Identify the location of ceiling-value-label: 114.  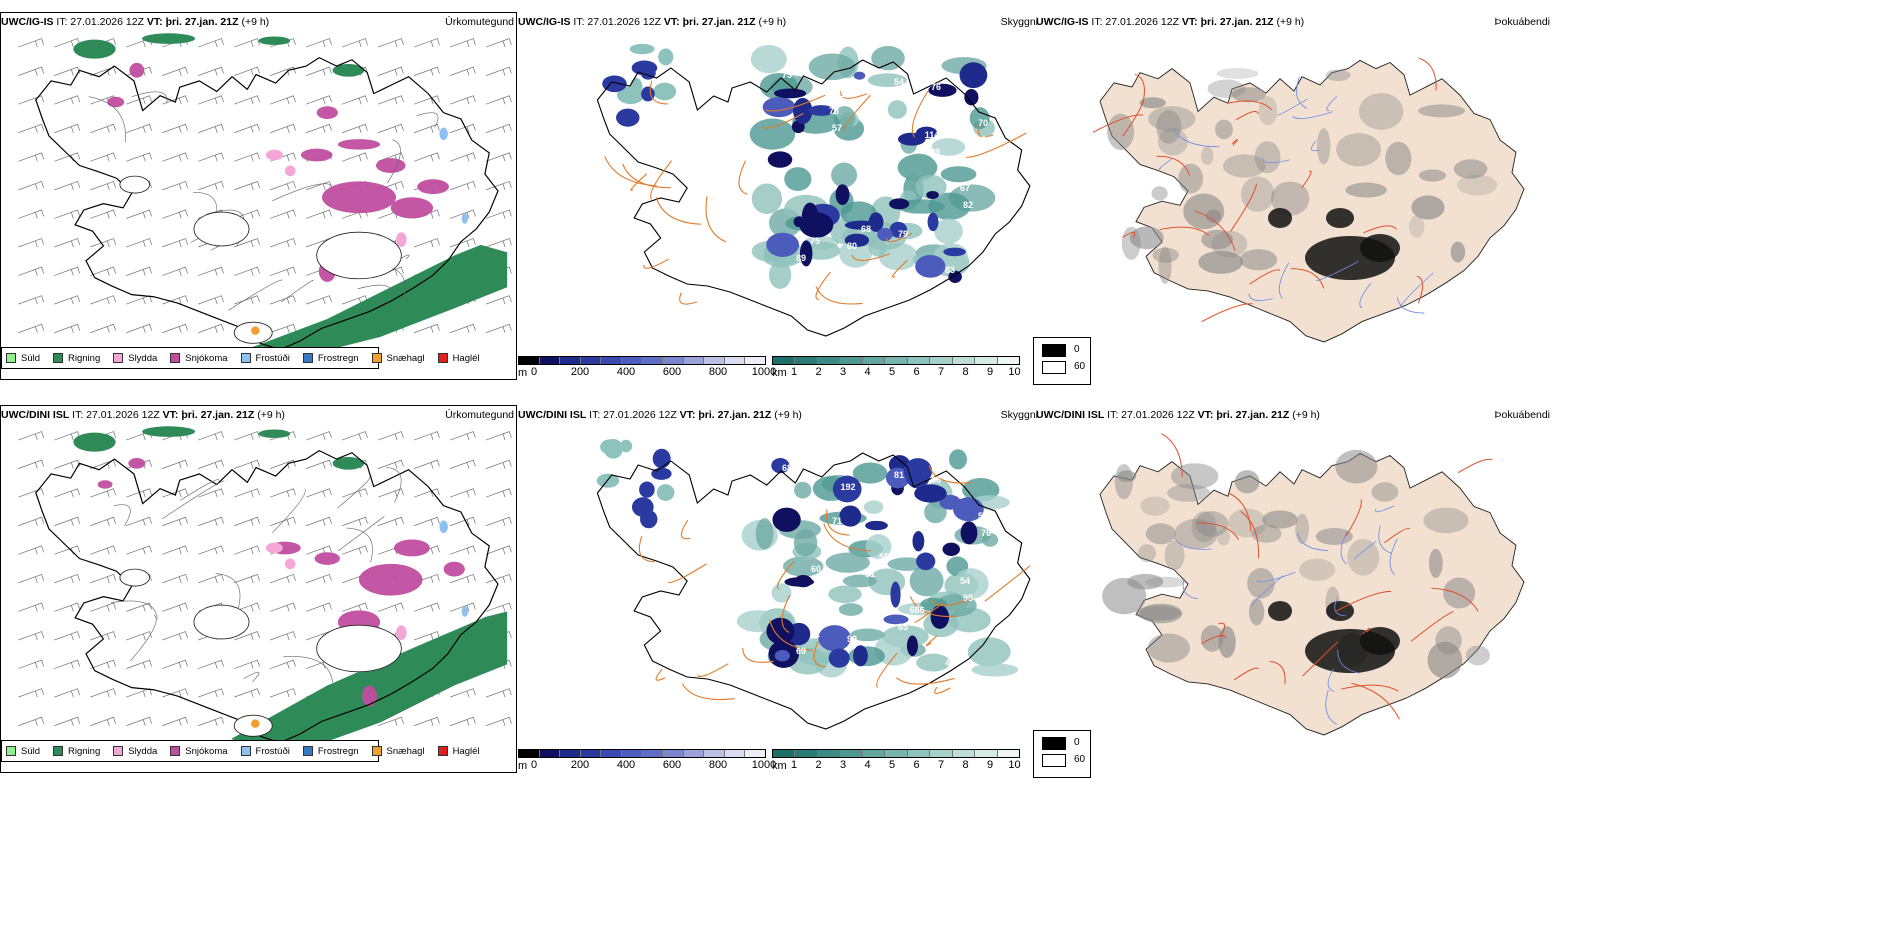
(932, 135).